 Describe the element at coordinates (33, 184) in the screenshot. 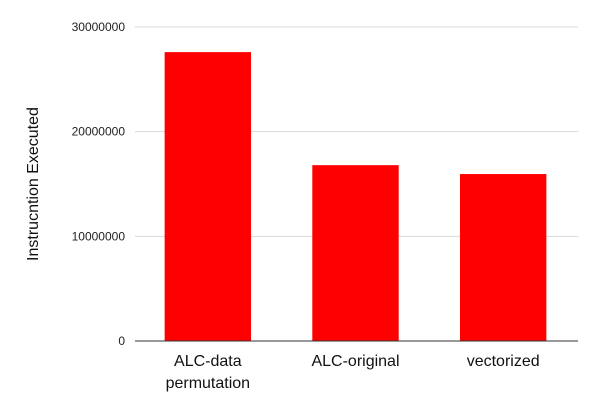

I see `y-axis-title: Instrucntion Executed` at that location.